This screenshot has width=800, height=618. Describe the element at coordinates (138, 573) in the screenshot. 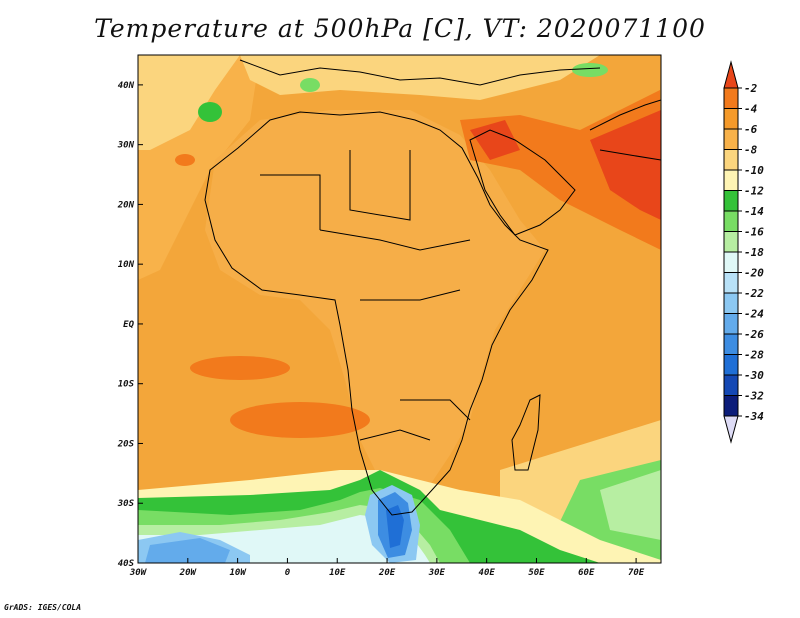

I see `lon-tick-label: 30W` at that location.